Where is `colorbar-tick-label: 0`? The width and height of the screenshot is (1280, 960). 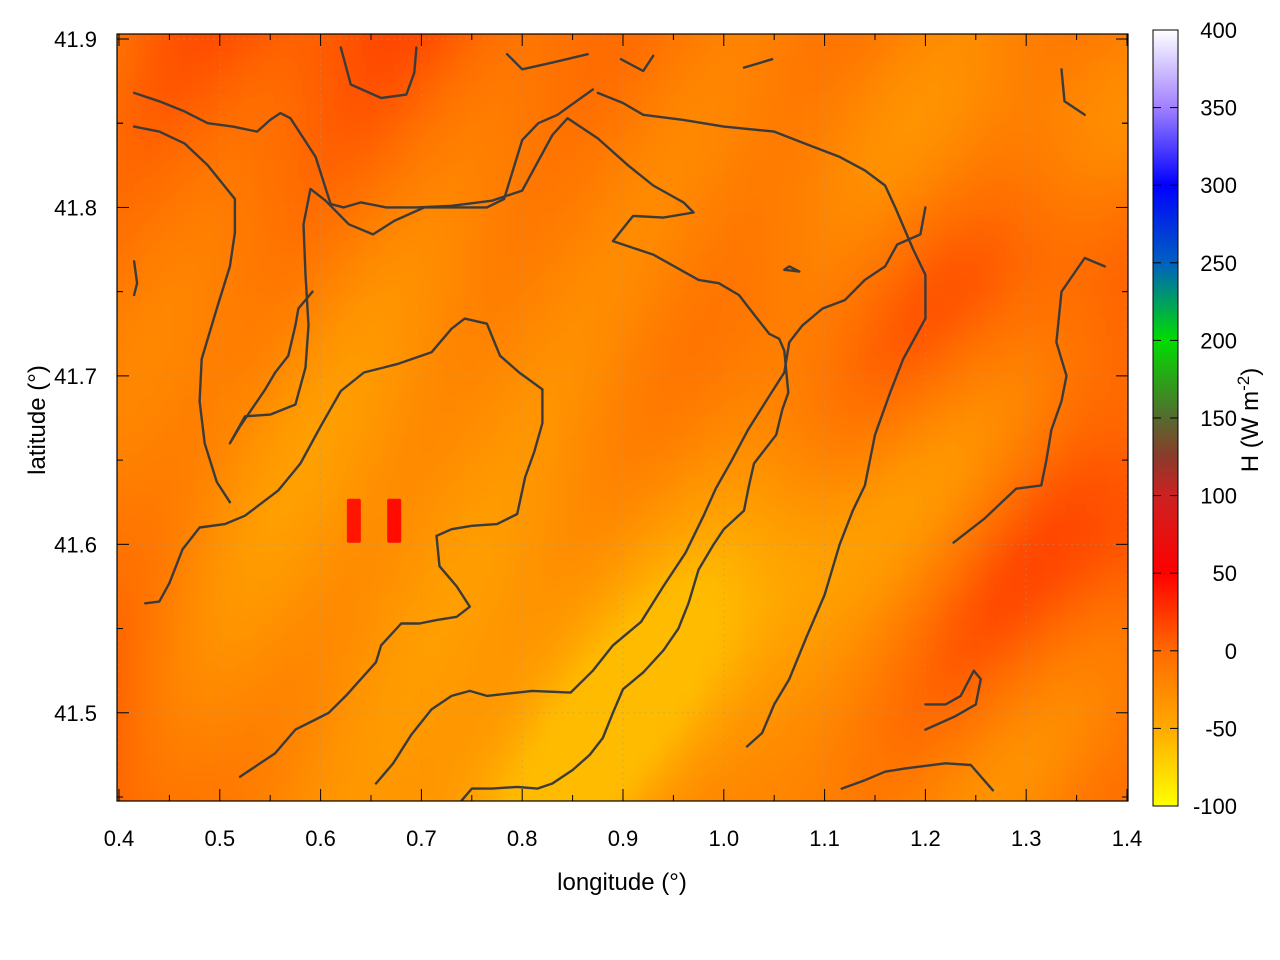 colorbar-tick-label: 0 is located at coordinates (1231, 651).